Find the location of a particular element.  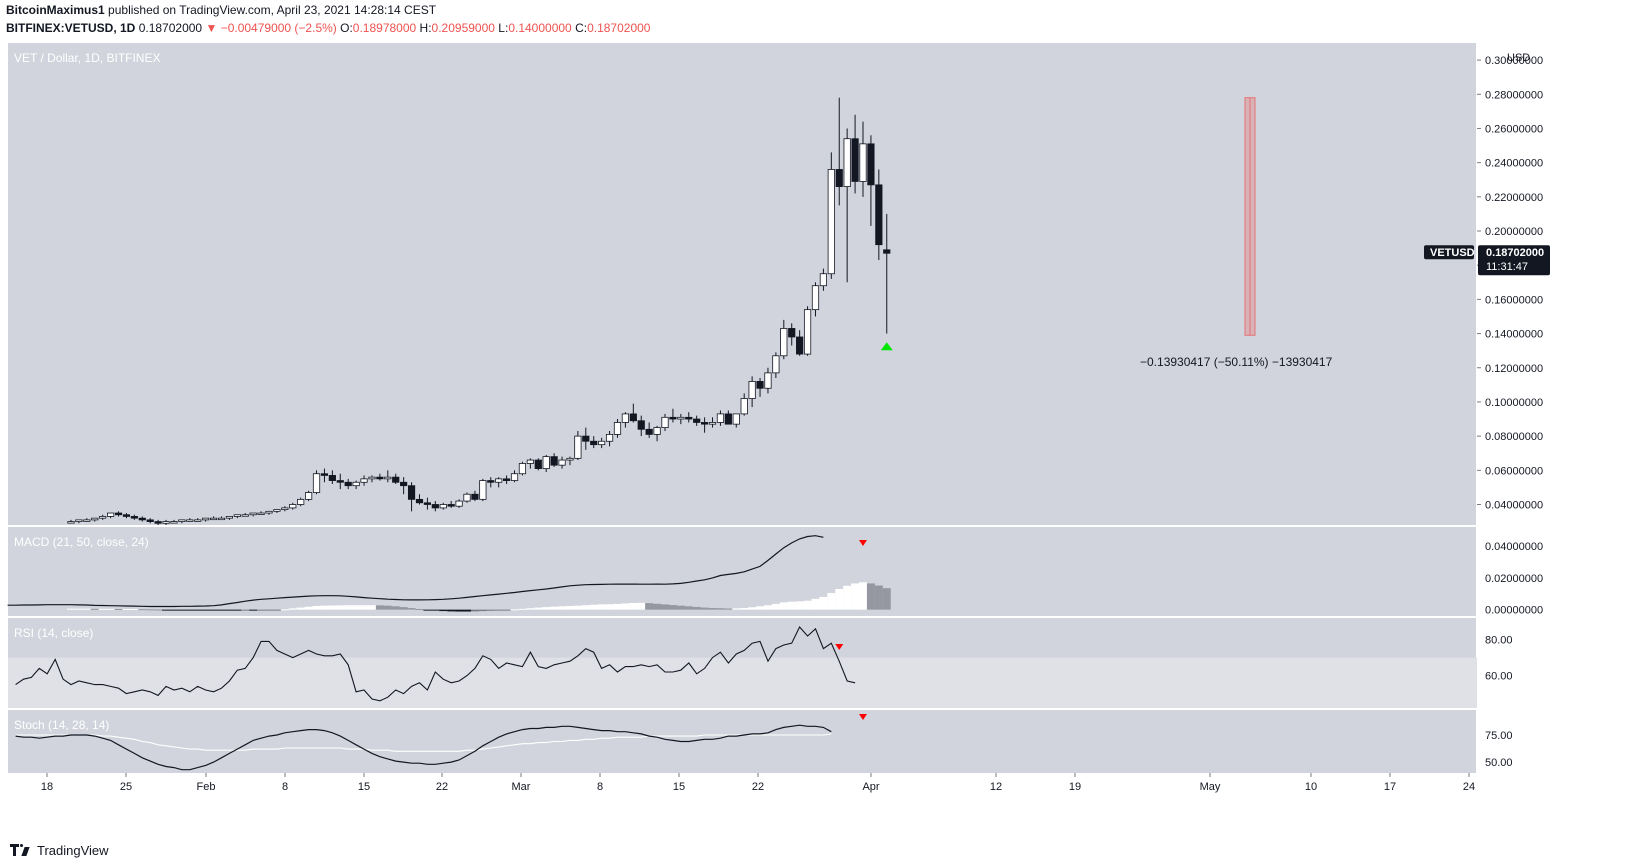

price-tick-label: 0.30000000 is located at coordinates (1514, 61).